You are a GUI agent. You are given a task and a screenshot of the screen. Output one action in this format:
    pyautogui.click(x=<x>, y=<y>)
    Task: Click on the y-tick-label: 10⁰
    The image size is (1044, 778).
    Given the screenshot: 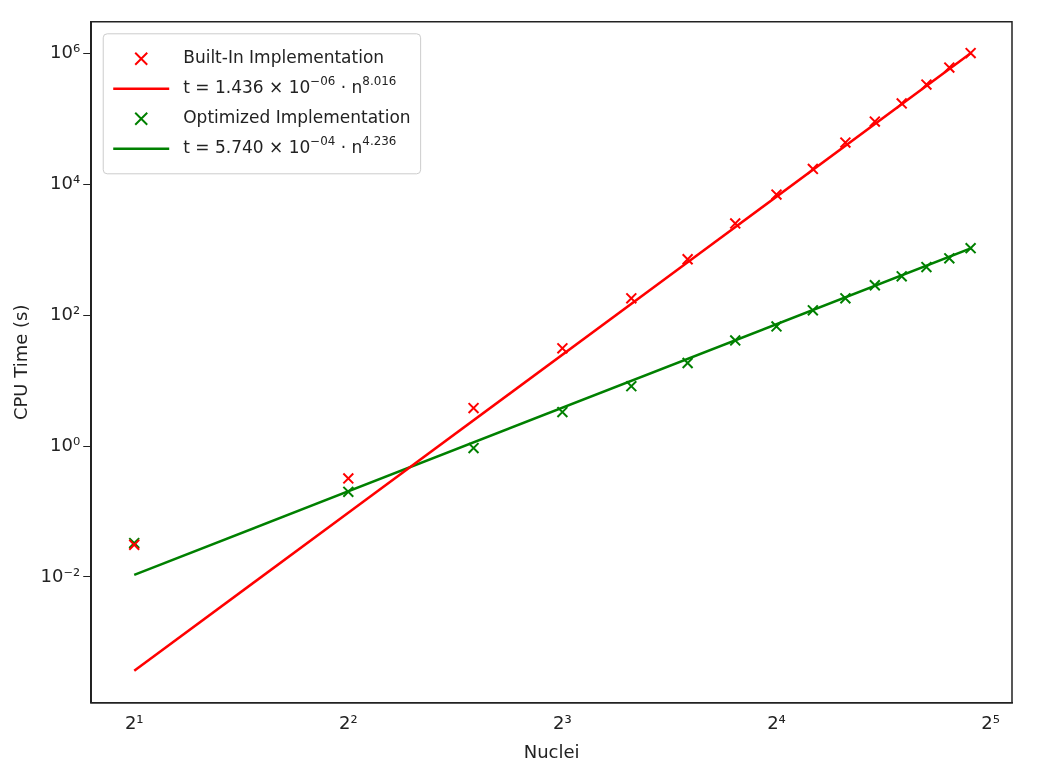 What is the action you would take?
    pyautogui.click(x=65, y=444)
    